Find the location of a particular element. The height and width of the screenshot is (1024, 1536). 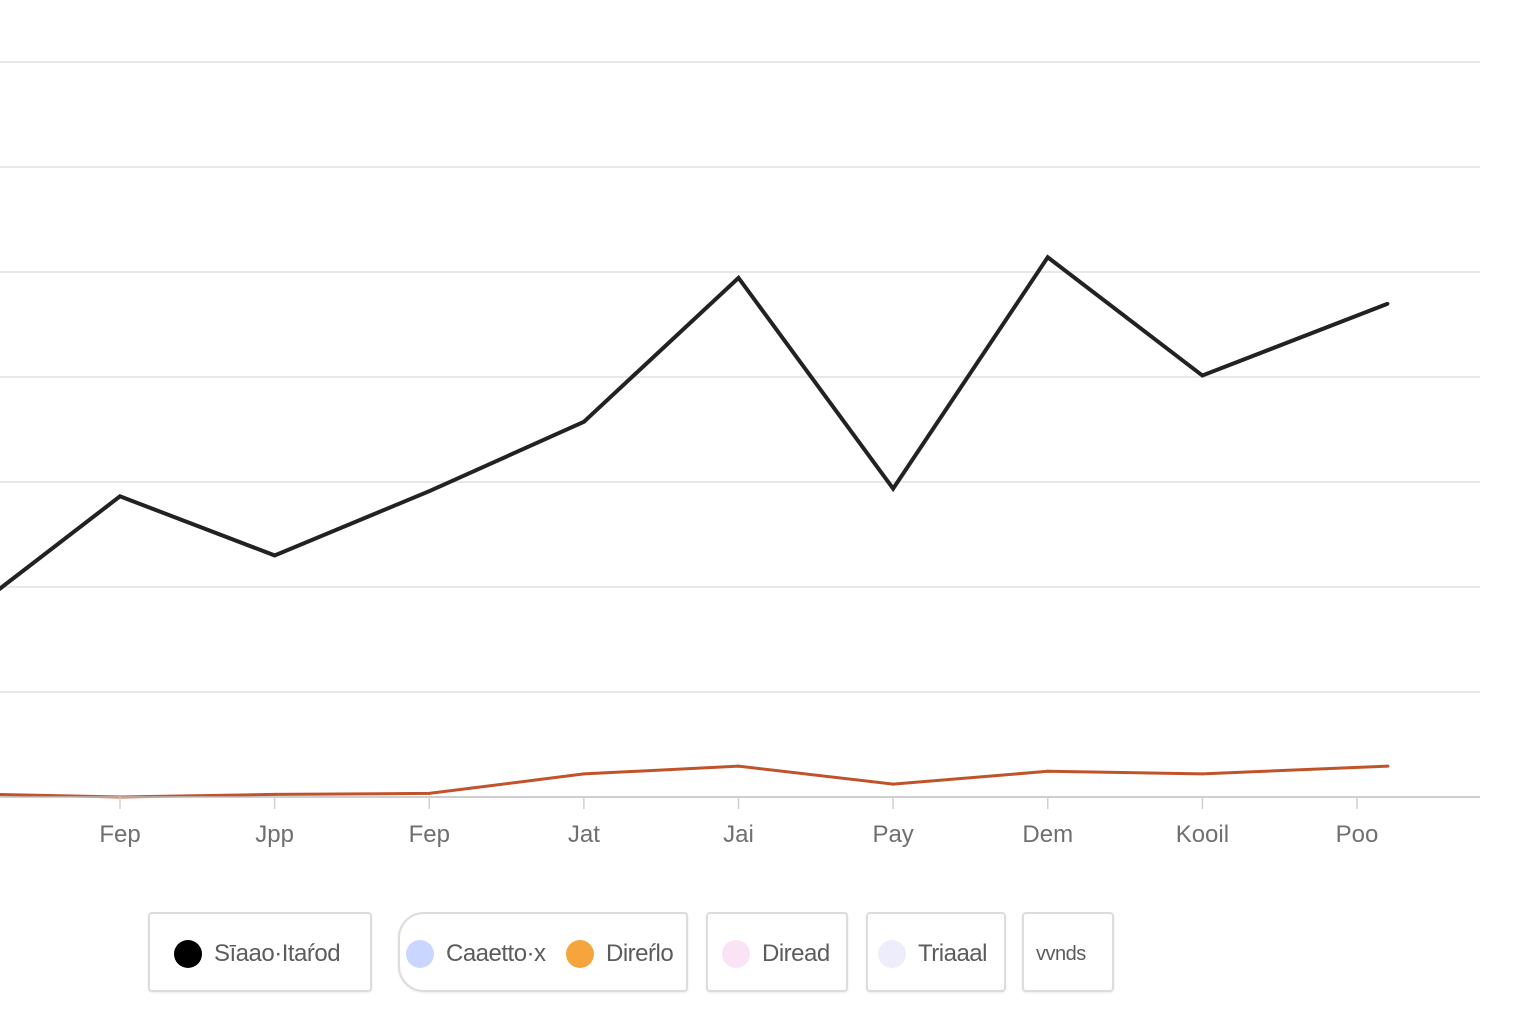

legend-item-series-6: vvnds is located at coordinates (1061, 954).